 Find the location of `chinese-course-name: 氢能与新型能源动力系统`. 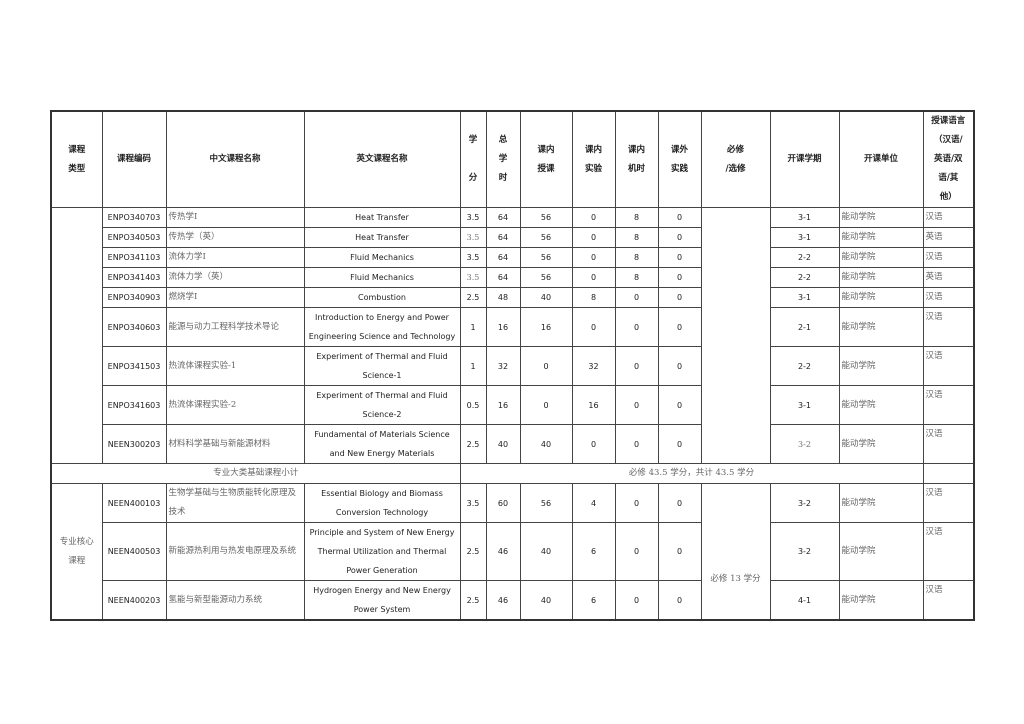

chinese-course-name: 氢能与新型能源动力系统 is located at coordinates (235, 600).